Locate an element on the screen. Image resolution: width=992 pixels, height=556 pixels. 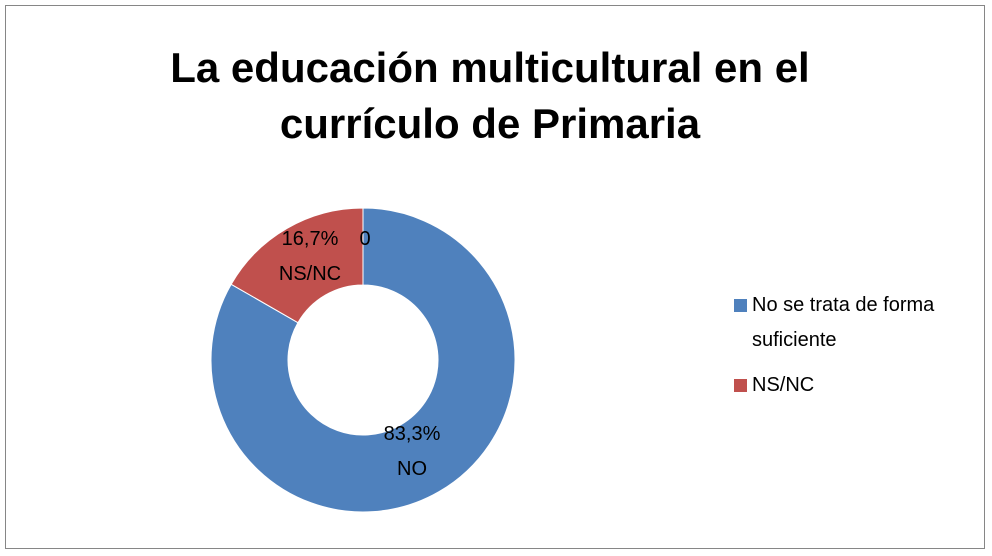
legend-label: NS/NC is located at coordinates (783, 385).